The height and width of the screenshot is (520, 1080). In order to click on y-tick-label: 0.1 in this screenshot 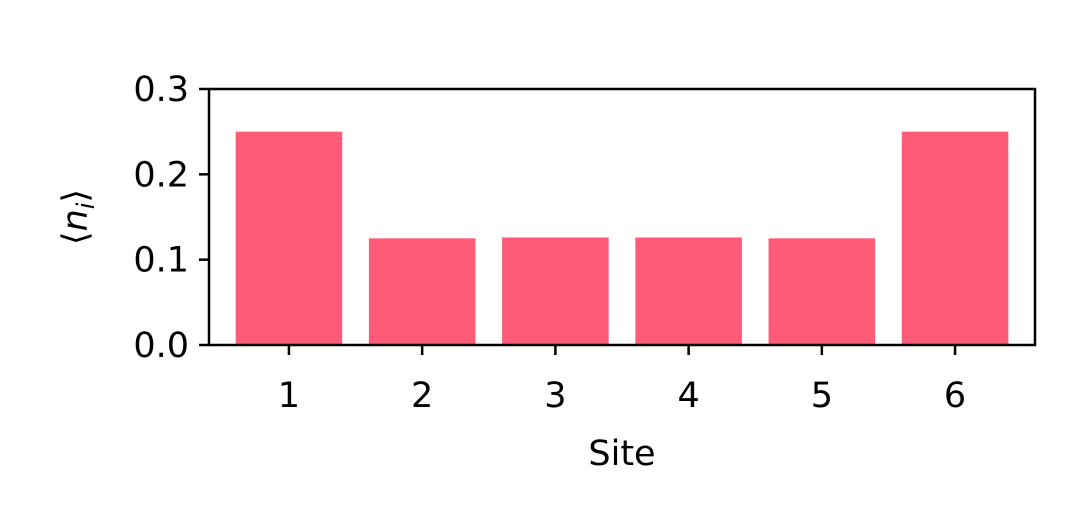, I will do `click(161, 261)`.